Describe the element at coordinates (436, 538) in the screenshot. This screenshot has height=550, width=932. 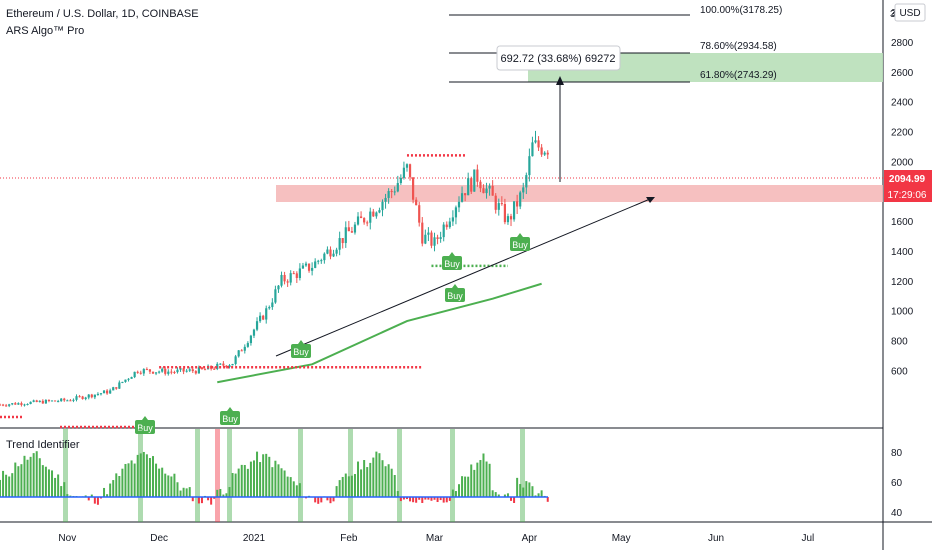
I see `time-axis: Nov Dec 2021 Feb Mar Apr May Jun Jul` at that location.